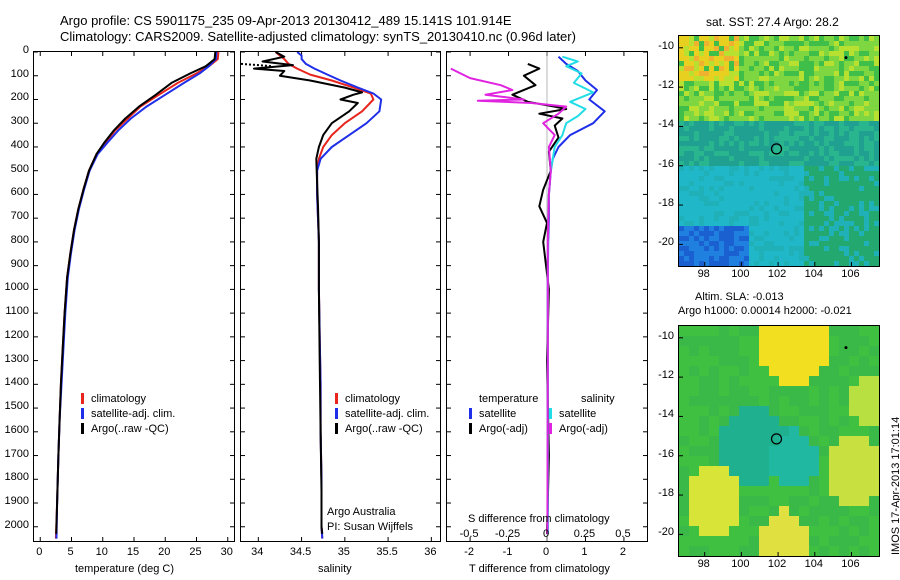  What do you see at coordinates (623, 534) in the screenshot?
I see `xtick-label-s: 0.5` at bounding box center [623, 534].